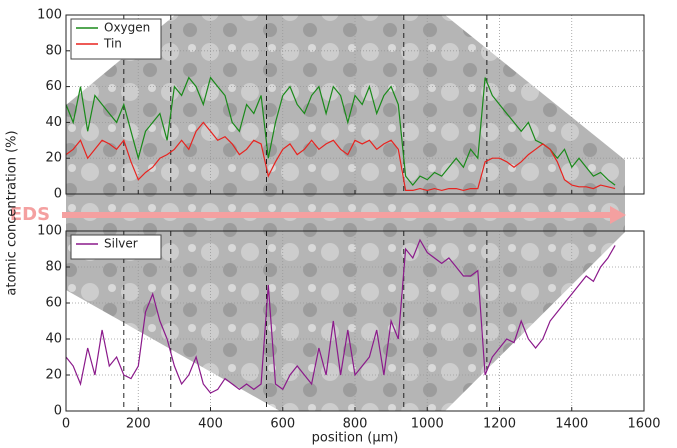  I want to click on x-tick-label: 200, so click(138, 424).